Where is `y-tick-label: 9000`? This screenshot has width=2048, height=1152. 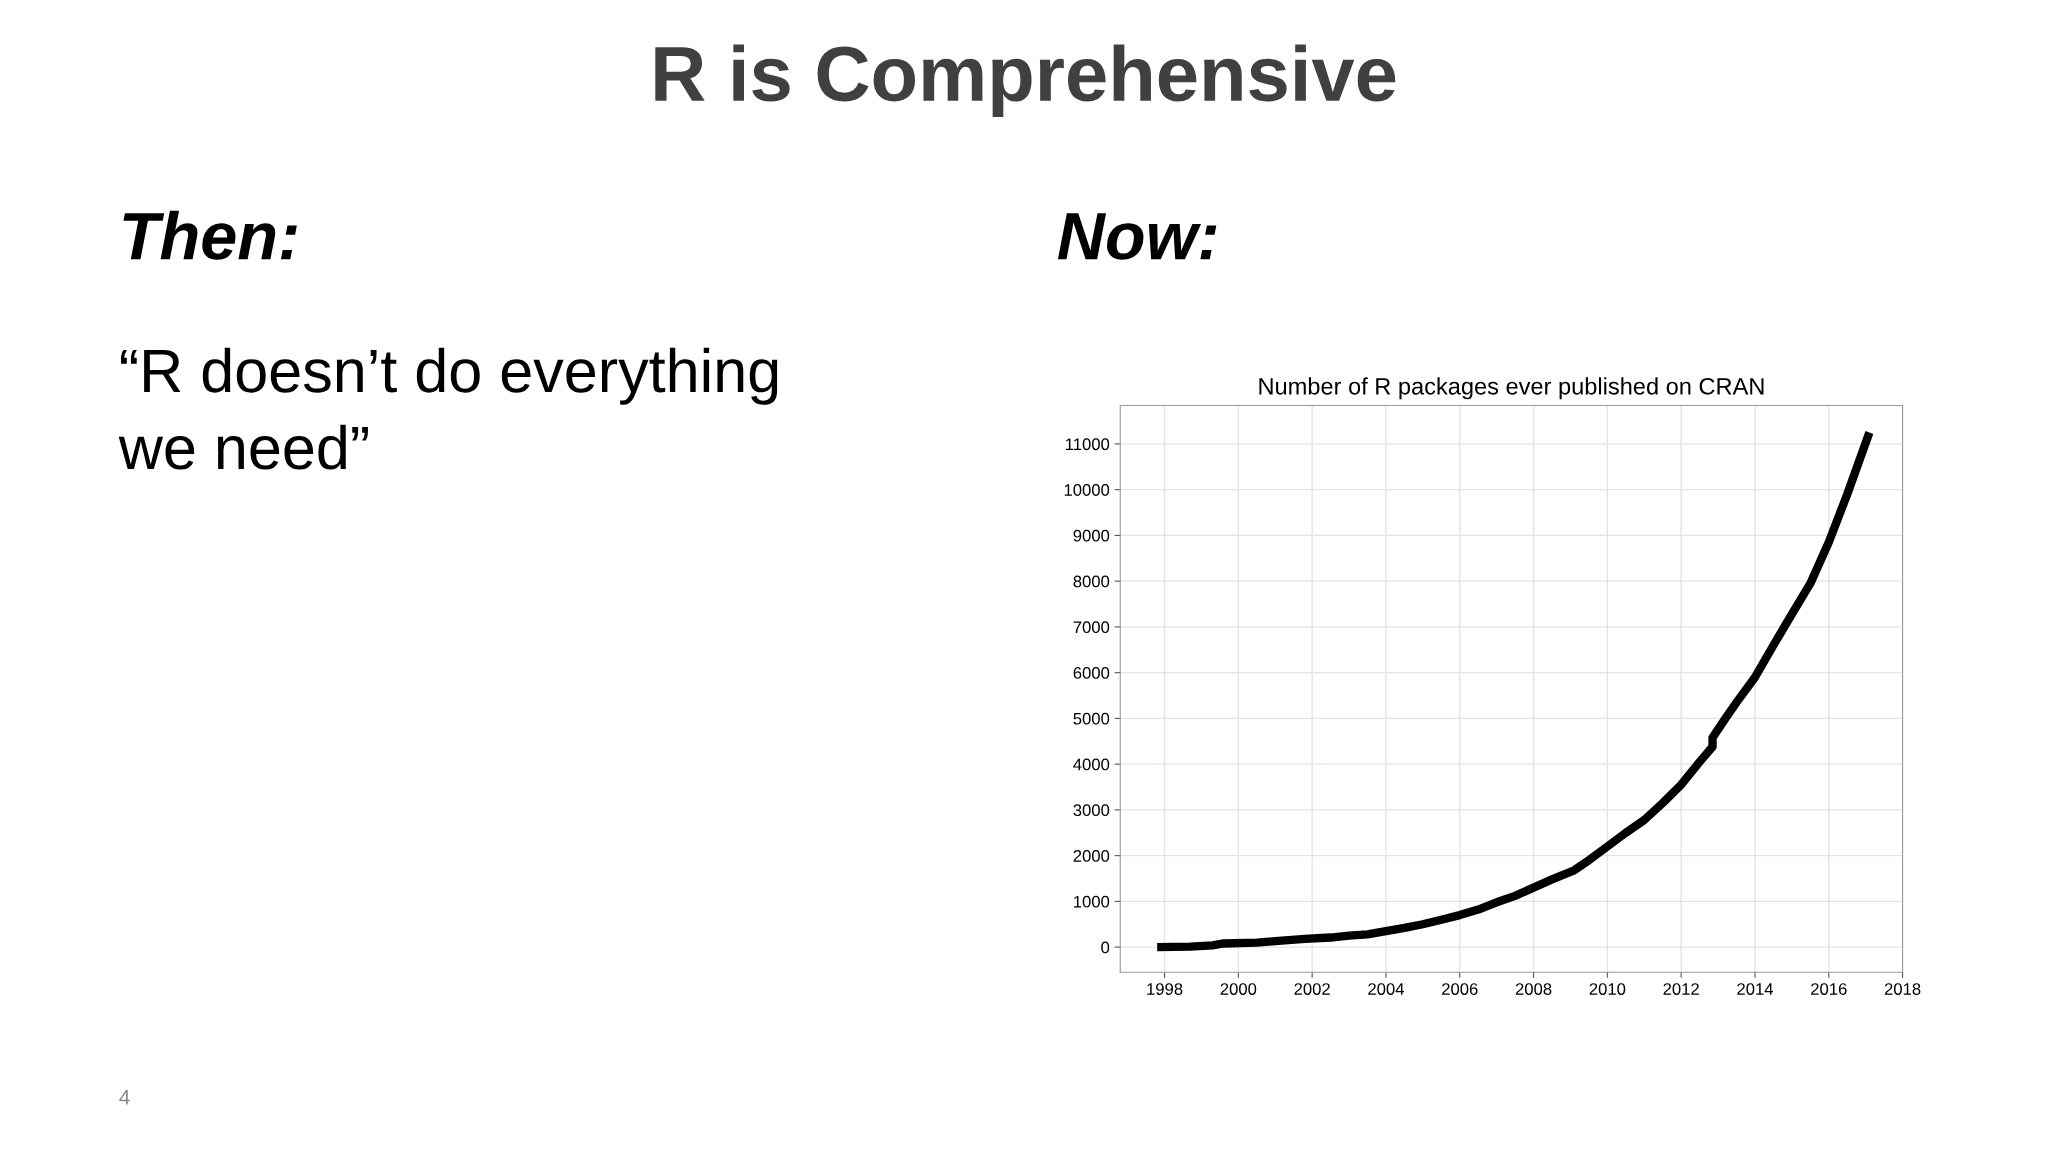
y-tick-label: 9000 is located at coordinates (1091, 535).